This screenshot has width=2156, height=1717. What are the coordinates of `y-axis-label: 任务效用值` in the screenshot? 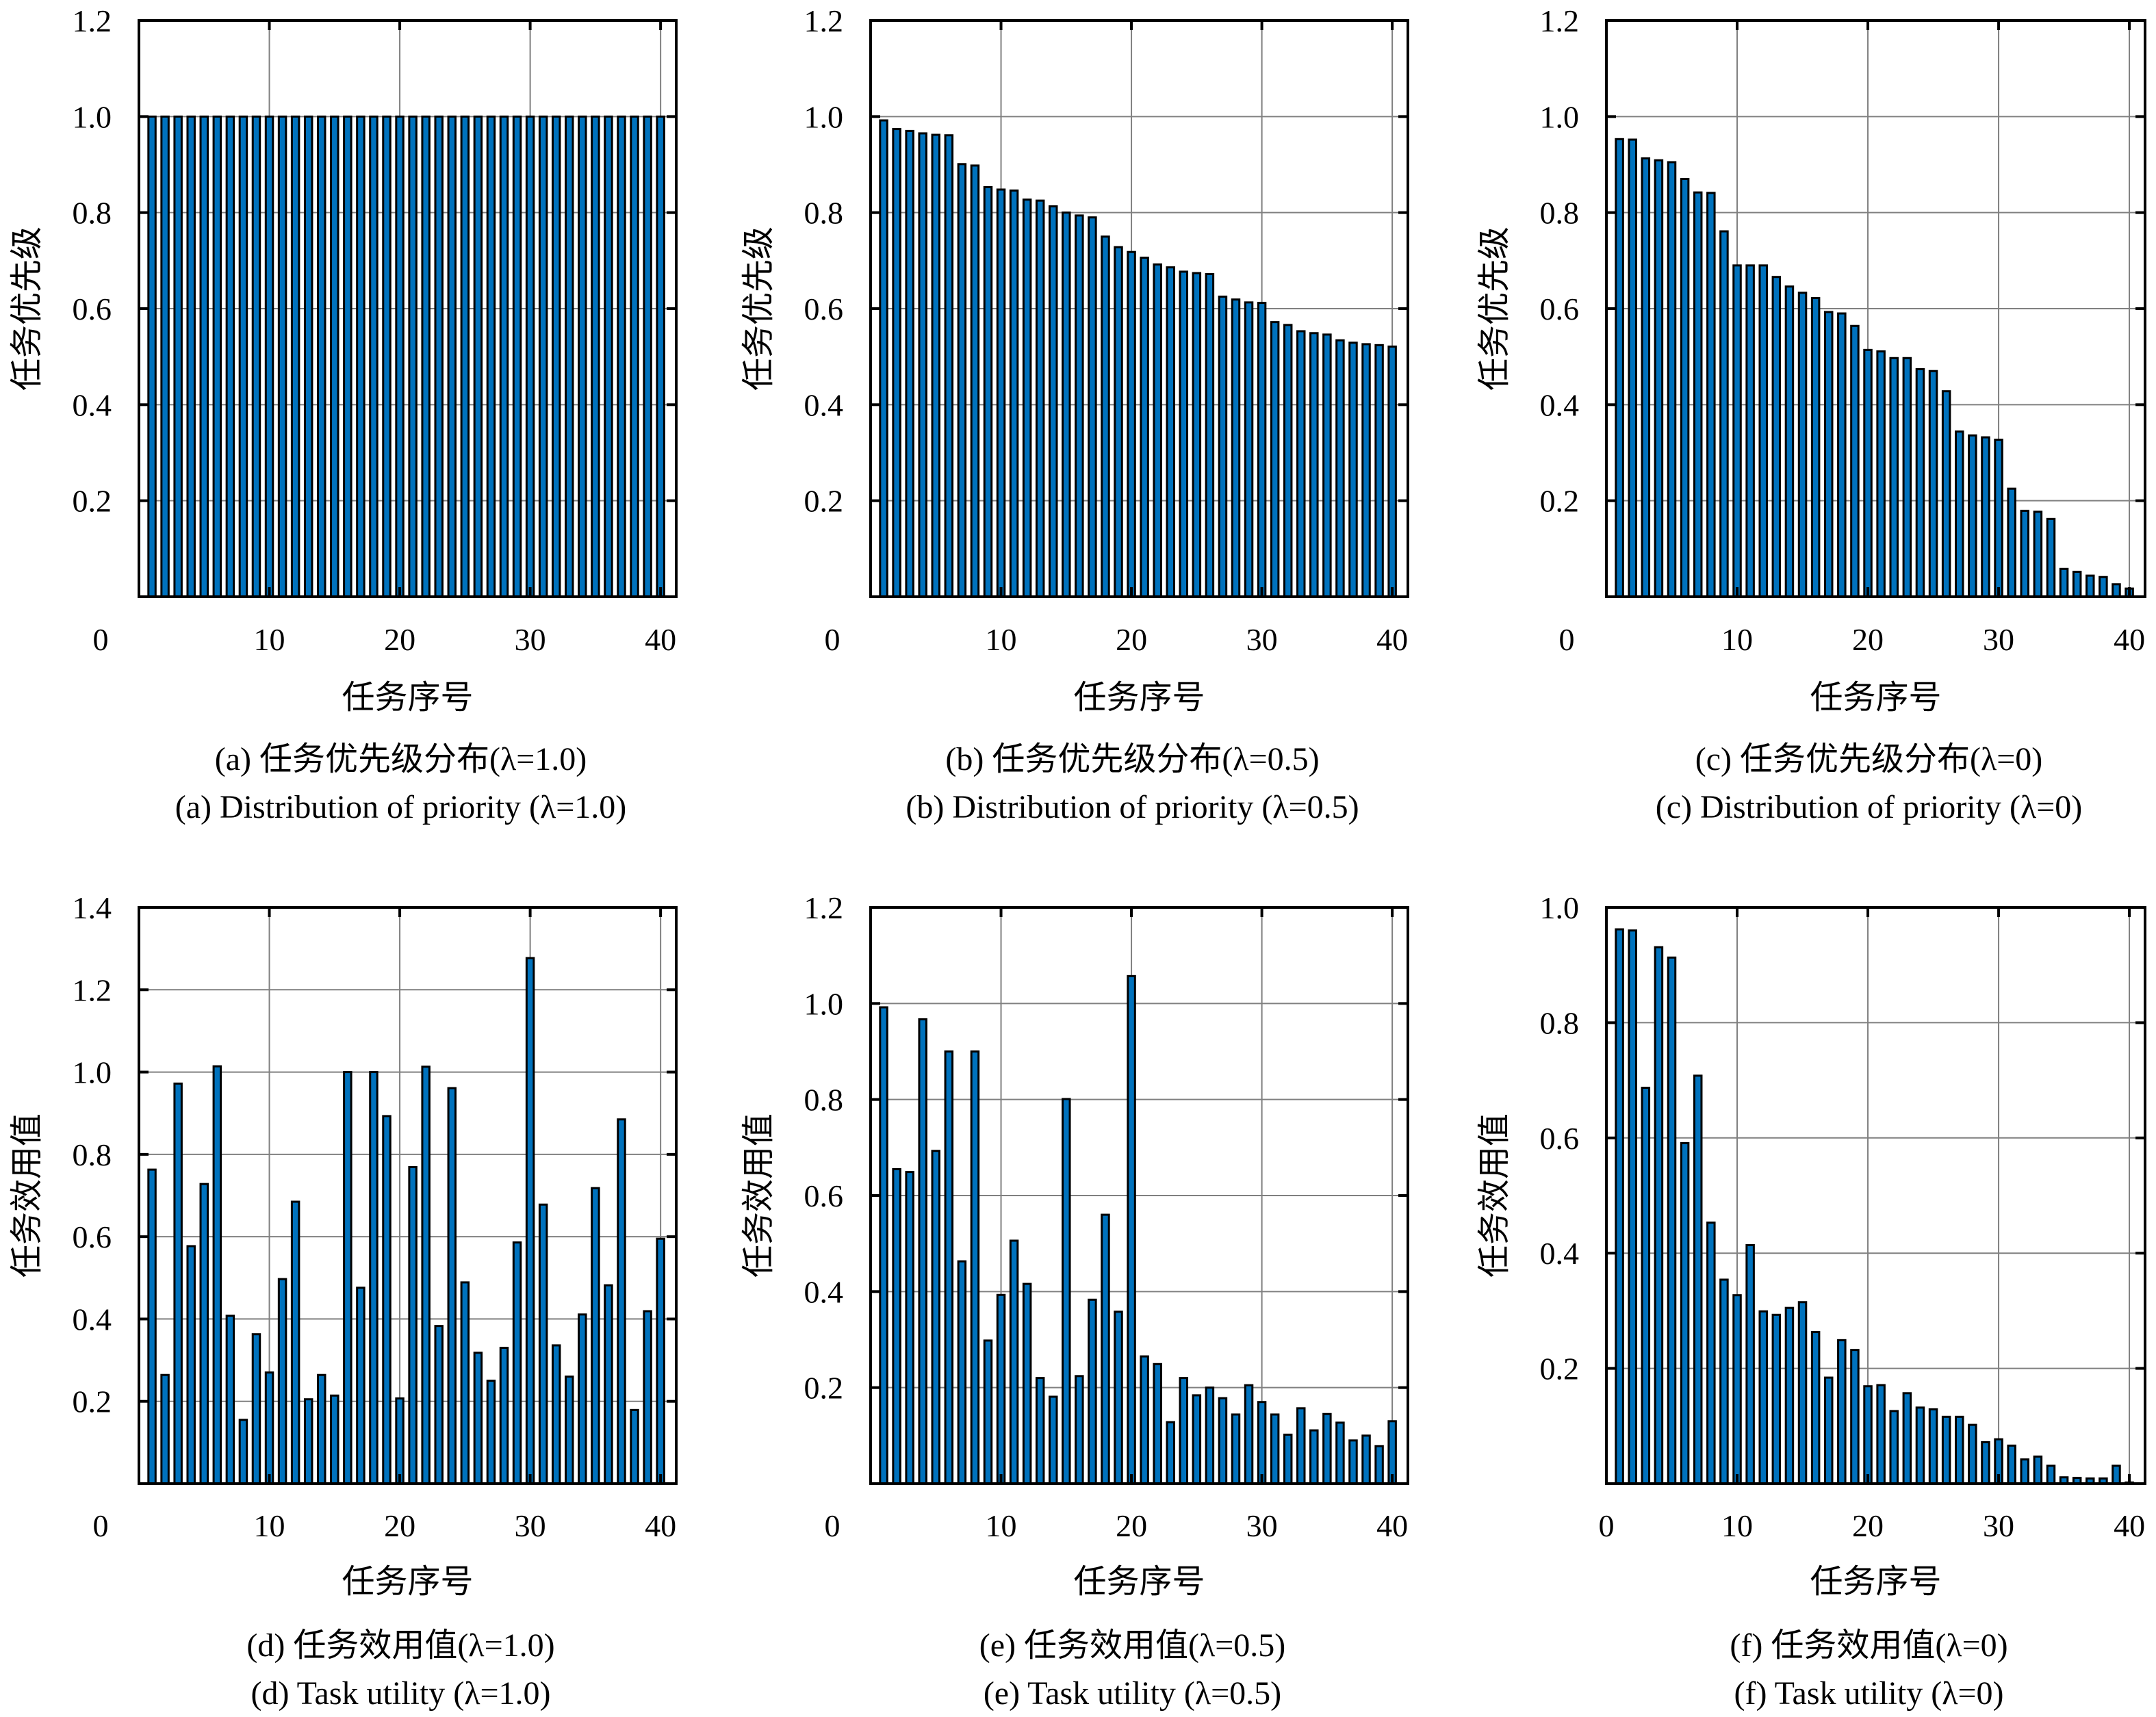 It's located at (1494, 1195).